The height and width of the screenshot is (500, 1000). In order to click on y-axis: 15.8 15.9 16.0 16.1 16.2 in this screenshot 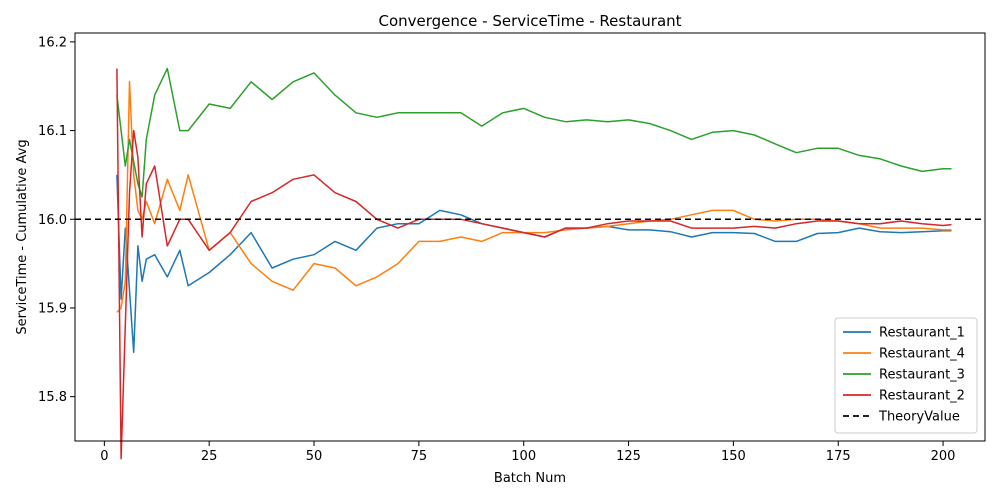, I will do `click(56, 220)`.